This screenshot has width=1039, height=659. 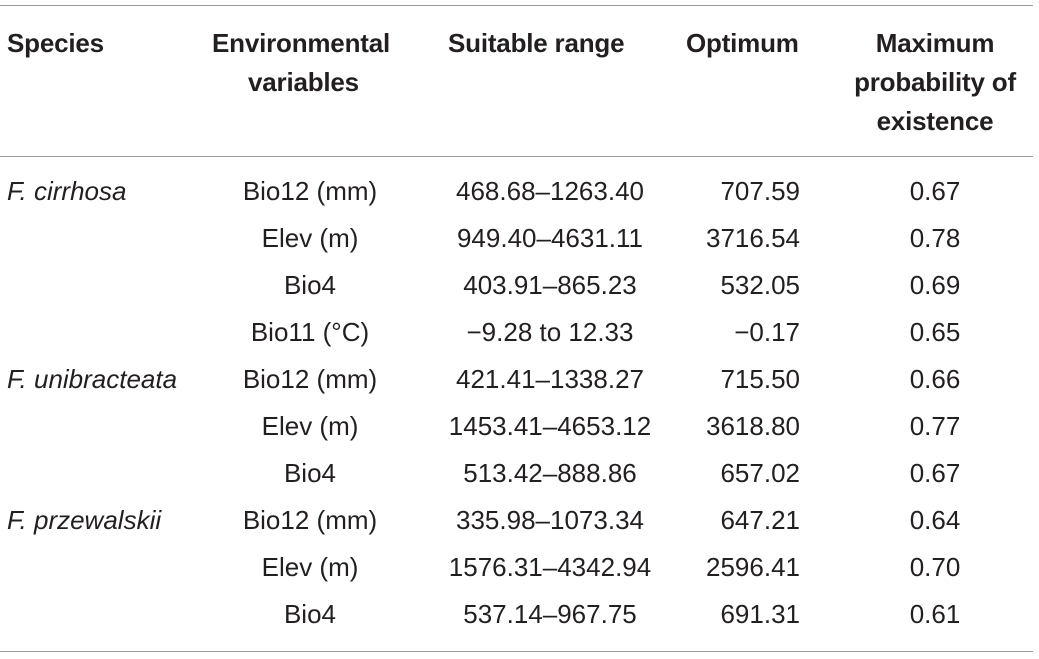 I want to click on table-row: Bio4 513.42–888.86 657.02 0.67, so click(x=519, y=473).